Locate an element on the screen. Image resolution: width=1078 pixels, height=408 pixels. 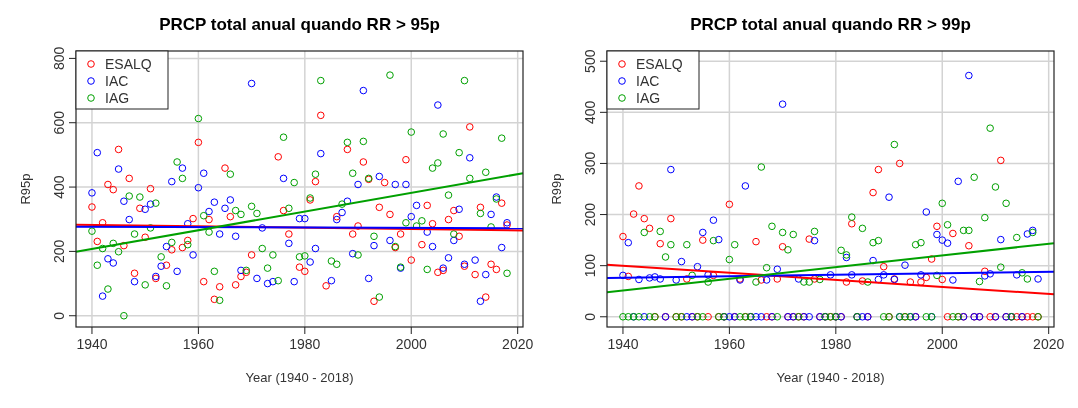
y-tick-label: 600 is located at coordinates (59, 122).